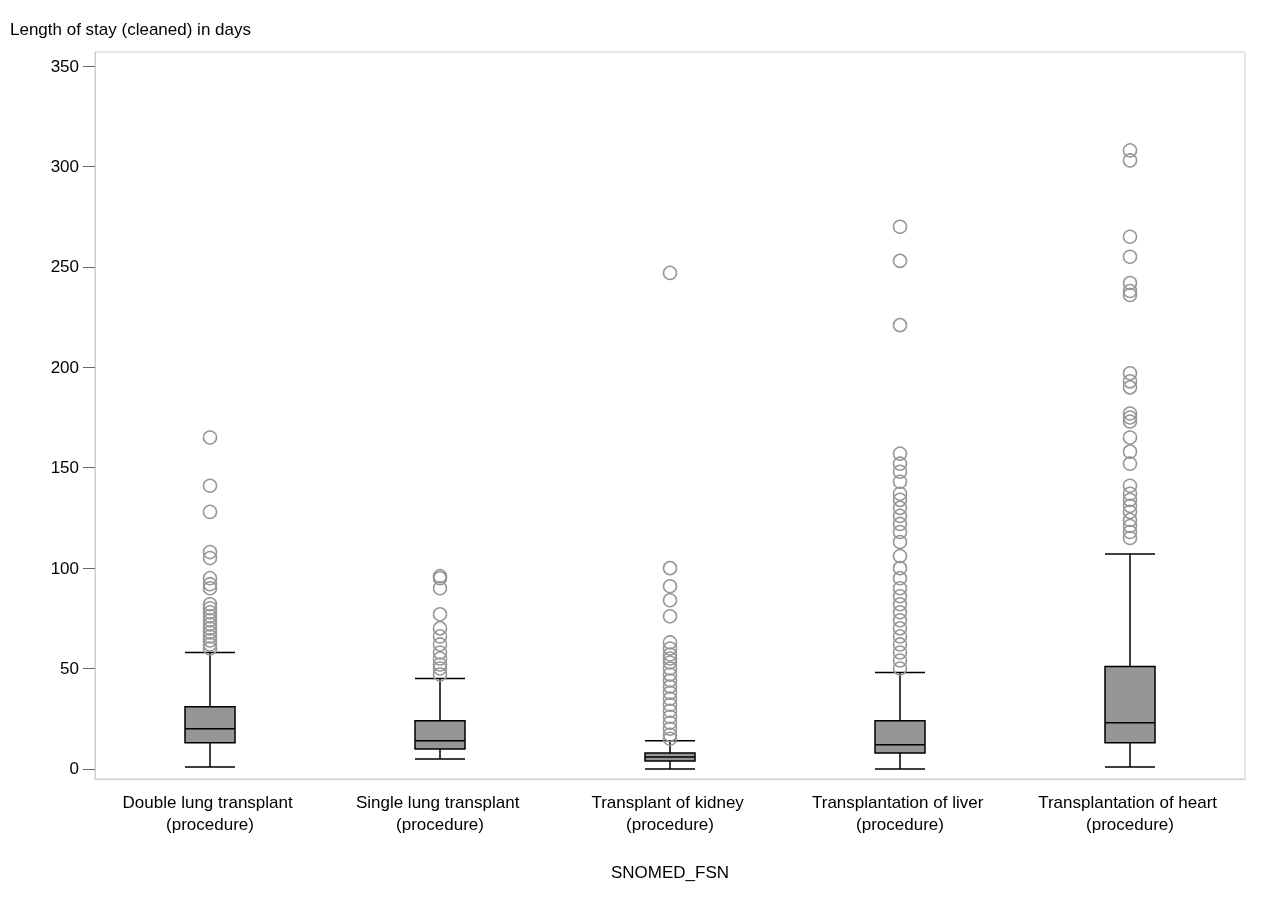  I want to click on y-tick-label: 350, so click(64, 66).